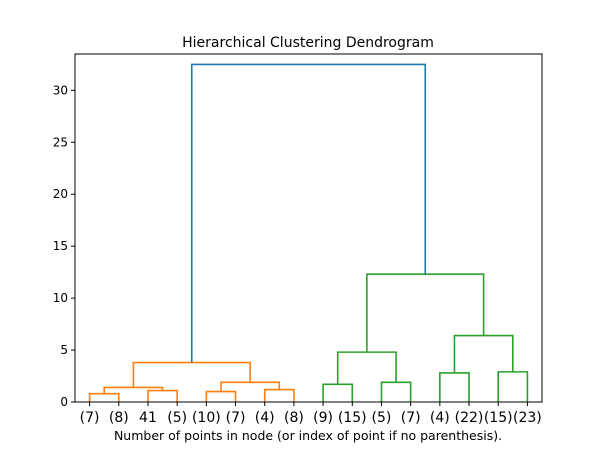 This screenshot has height=456, width=602. I want to click on dendrogram-link-h, so click(338, 392).